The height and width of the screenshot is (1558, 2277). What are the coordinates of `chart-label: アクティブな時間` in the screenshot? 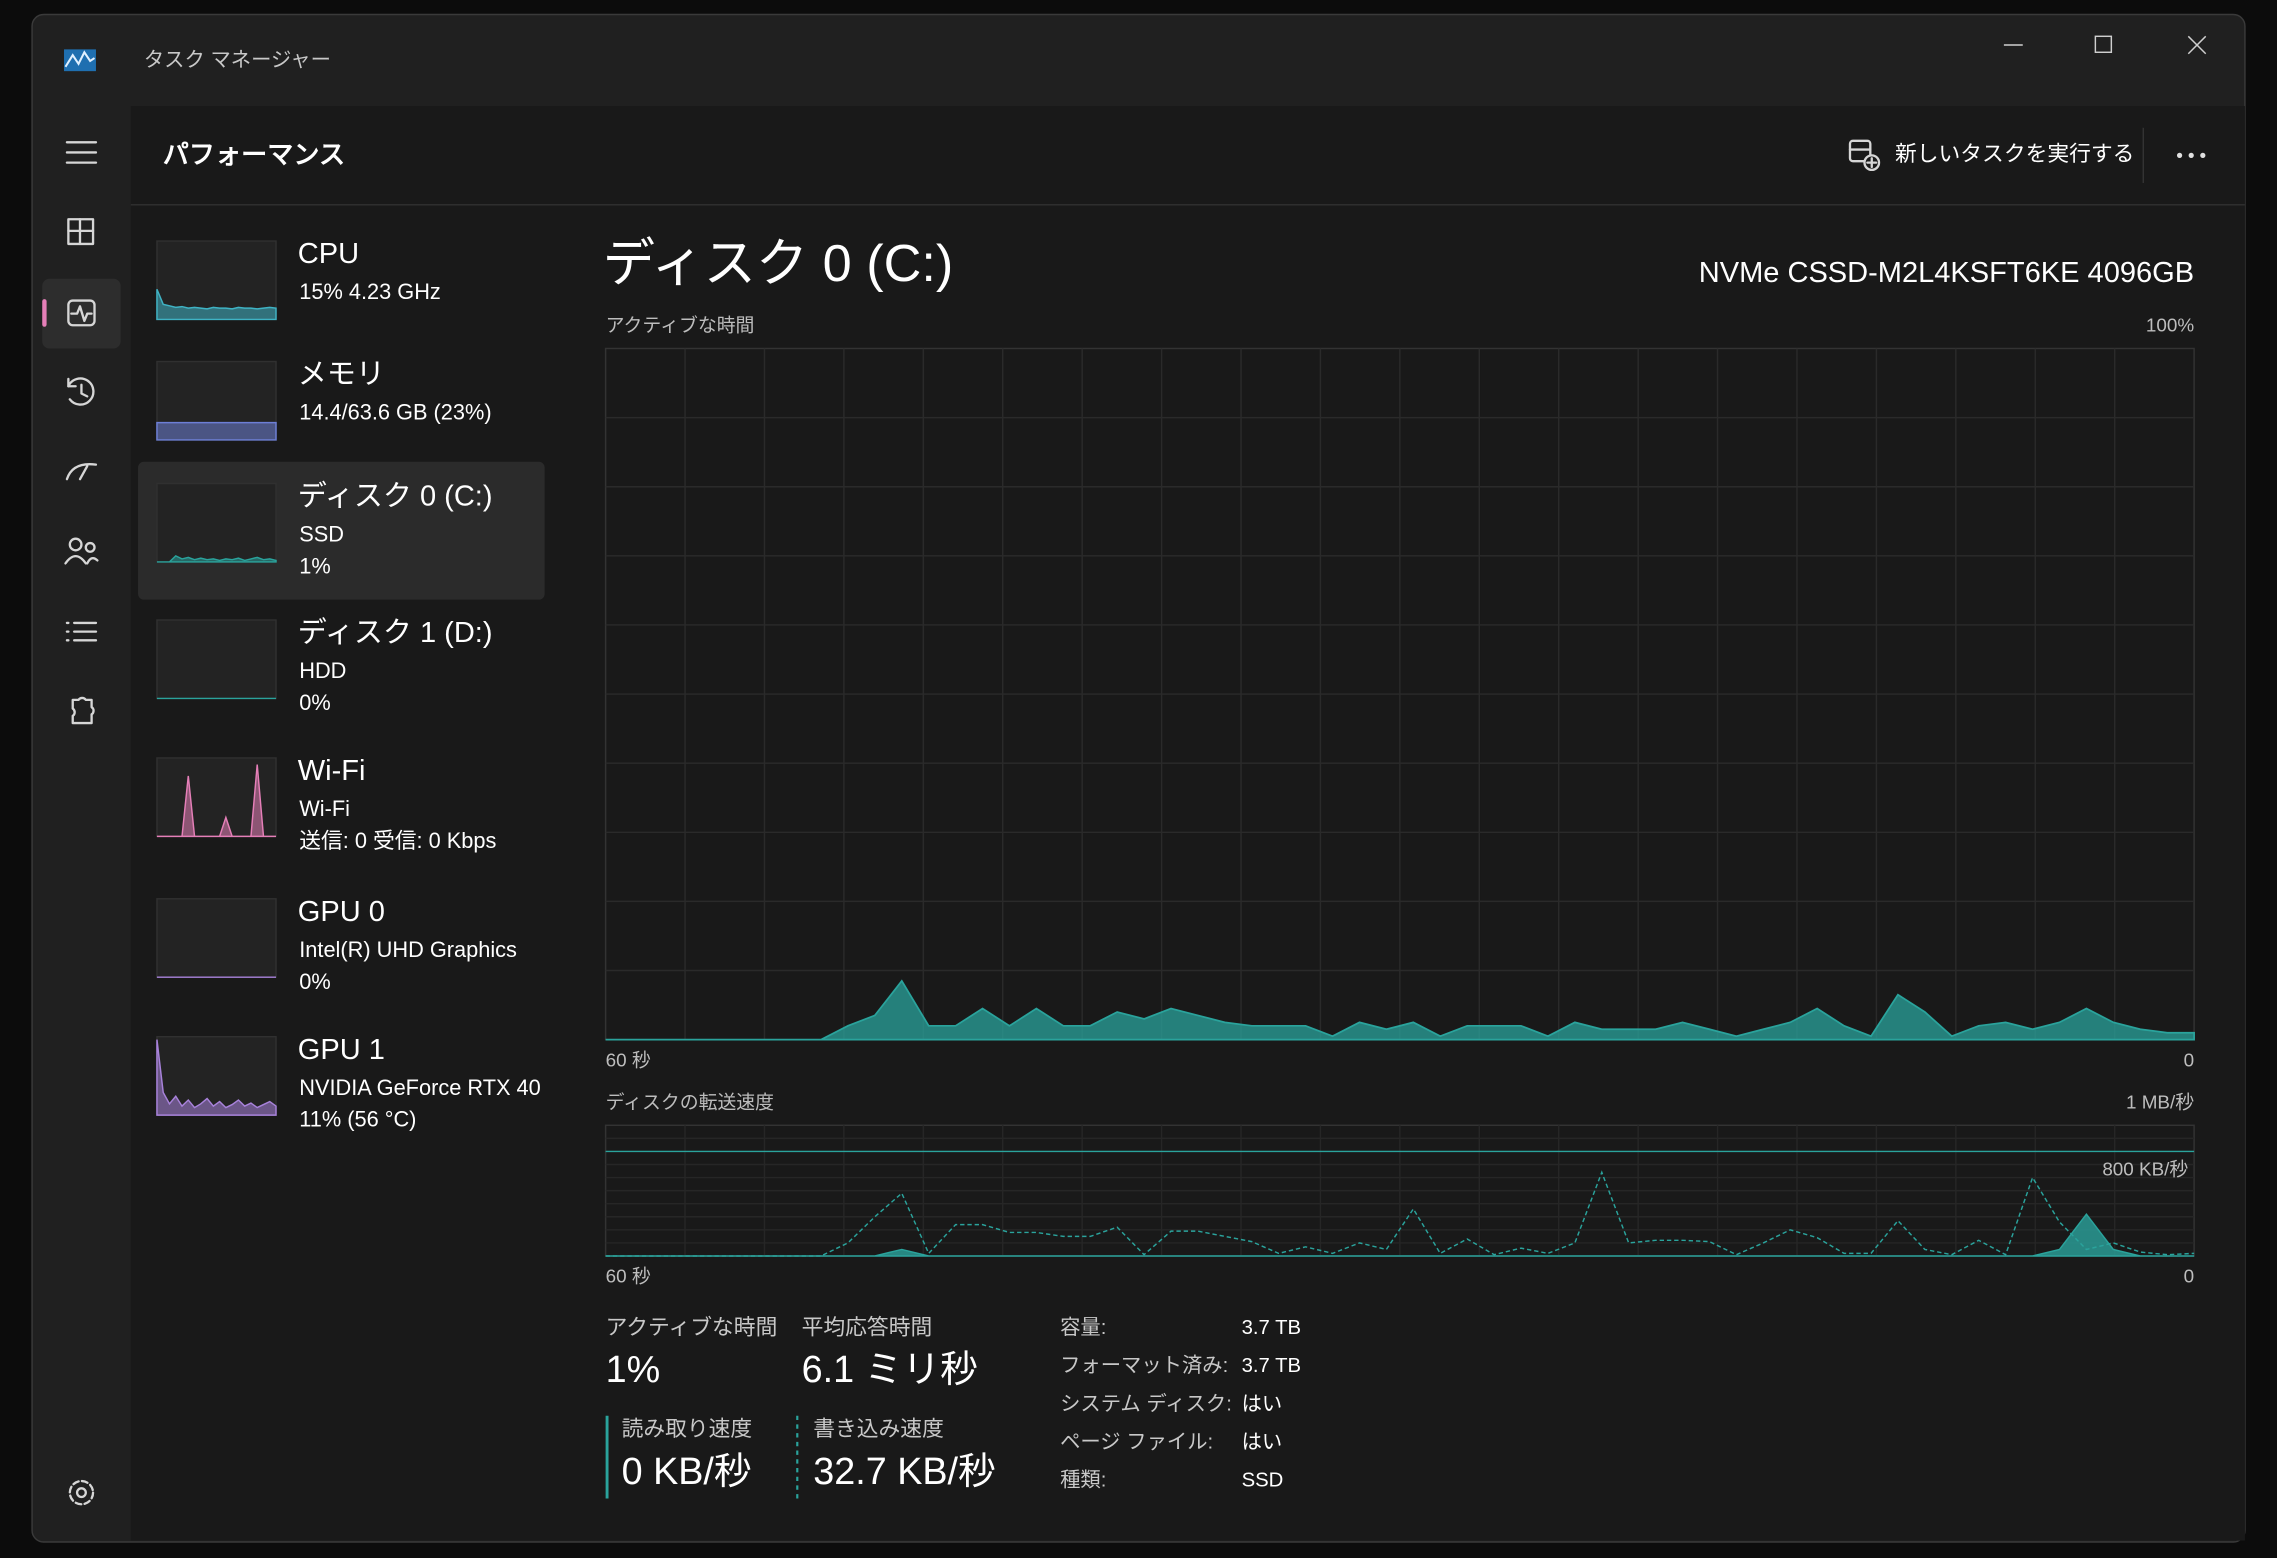 It's located at (680, 325).